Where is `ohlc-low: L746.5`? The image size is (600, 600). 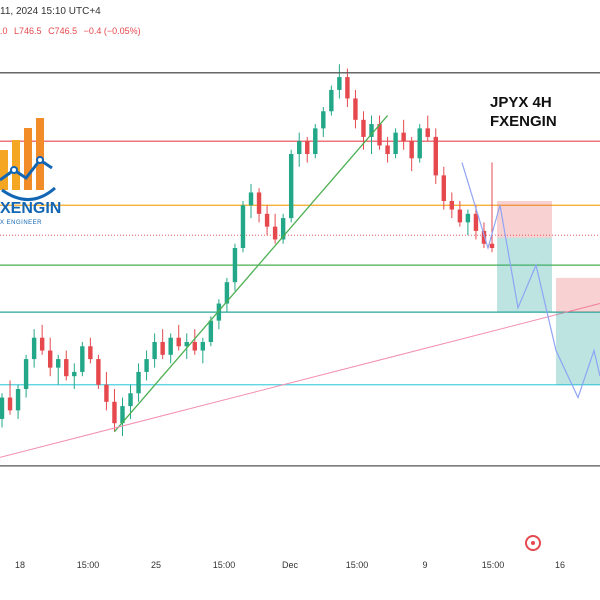 ohlc-low: L746.5 is located at coordinates (28, 31).